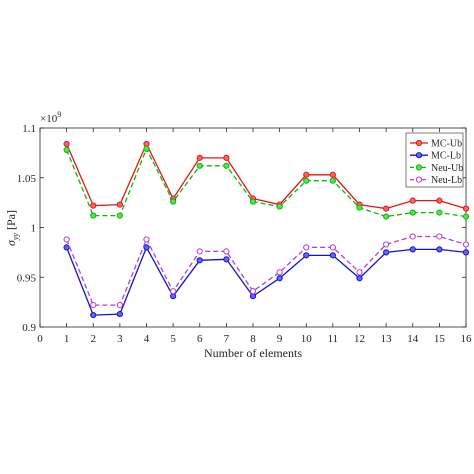 This screenshot has height=474, width=474. What do you see at coordinates (467, 339) in the screenshot?
I see `x-tick-label: 16` at bounding box center [467, 339].